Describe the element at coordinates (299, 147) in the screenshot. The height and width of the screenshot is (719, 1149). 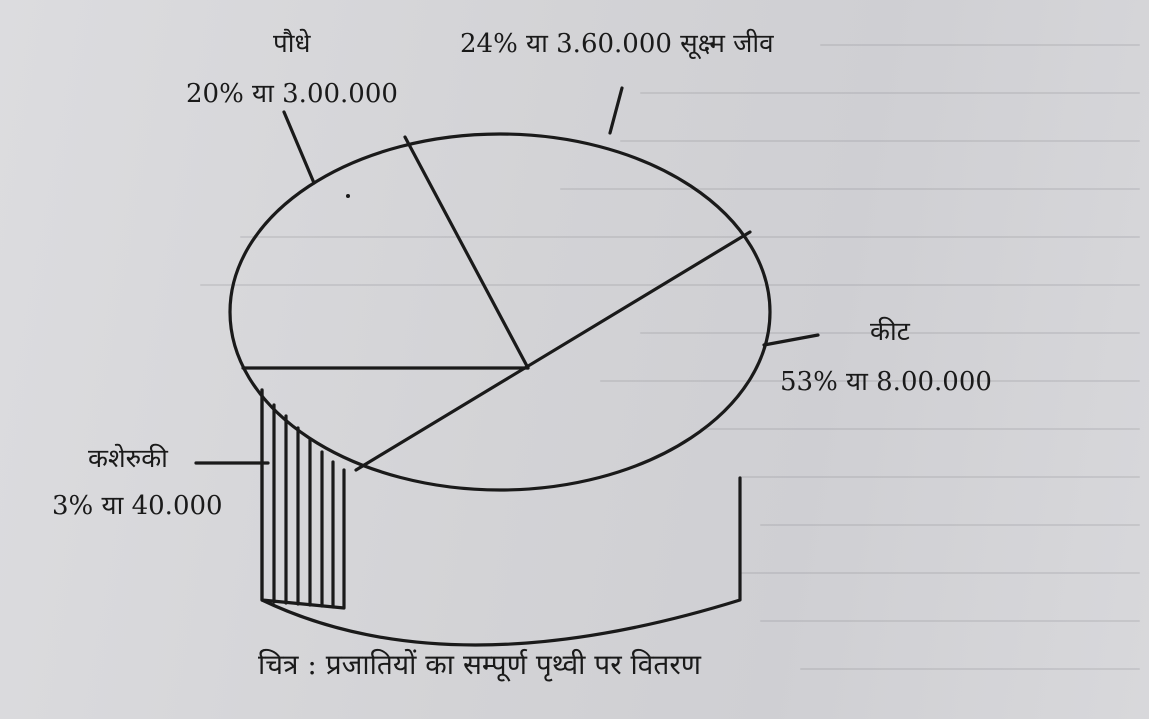
I see `leader-line-plants` at that location.